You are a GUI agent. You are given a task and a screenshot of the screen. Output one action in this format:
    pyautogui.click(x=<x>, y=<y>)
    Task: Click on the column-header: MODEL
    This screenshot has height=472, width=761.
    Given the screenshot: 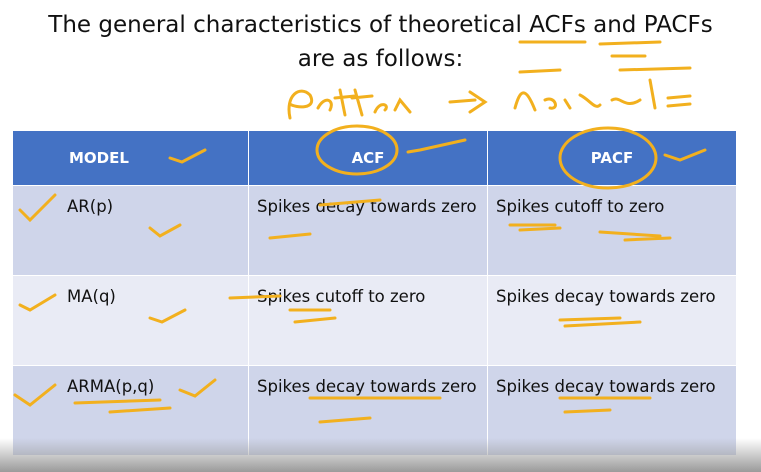 What is the action you would take?
    pyautogui.click(x=130, y=158)
    